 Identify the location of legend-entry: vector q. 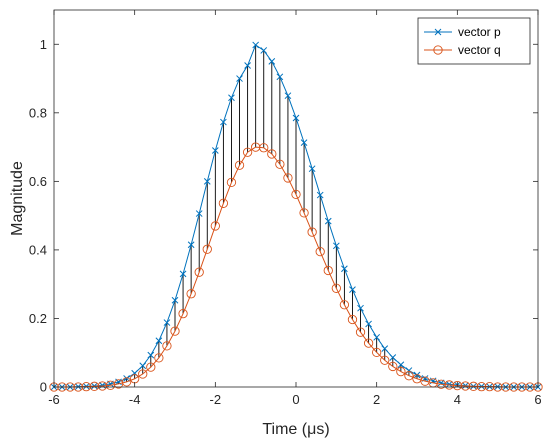
(462, 50).